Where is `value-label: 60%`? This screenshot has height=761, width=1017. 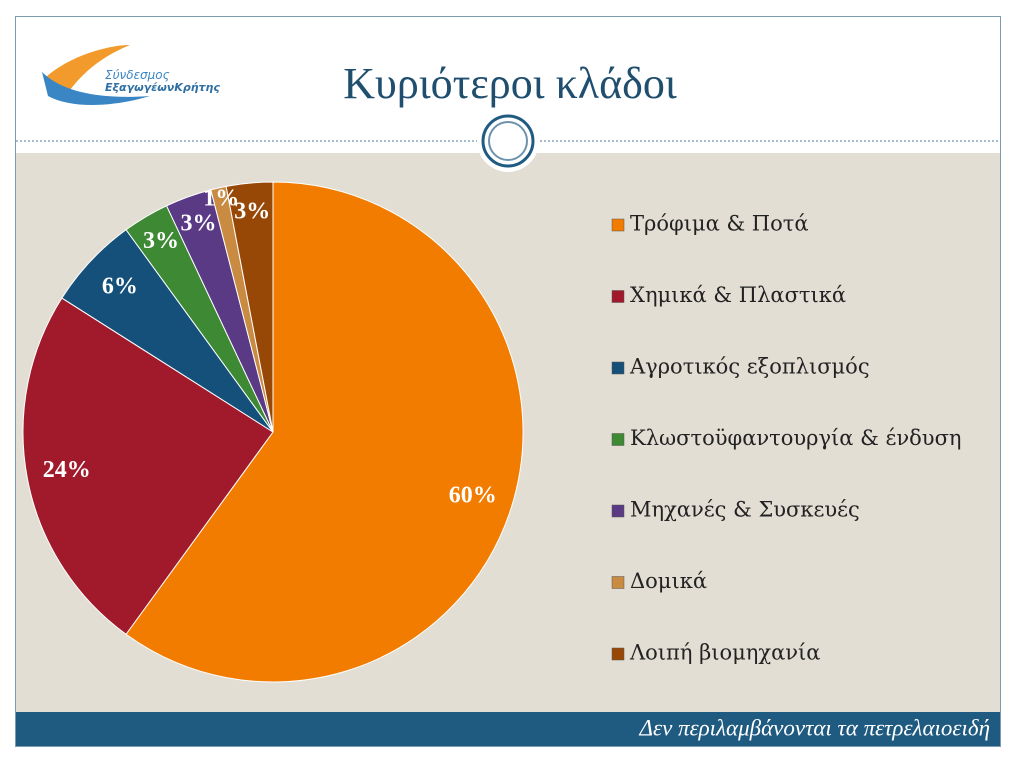 value-label: 60% is located at coordinates (473, 495).